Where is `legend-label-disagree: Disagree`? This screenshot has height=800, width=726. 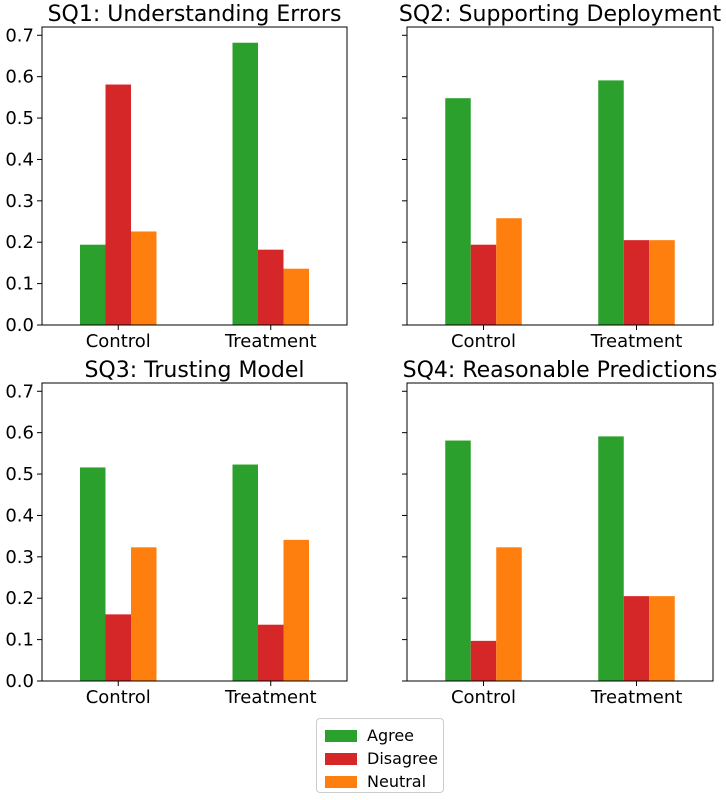
legend-label-disagree: Disagree is located at coordinates (402, 758).